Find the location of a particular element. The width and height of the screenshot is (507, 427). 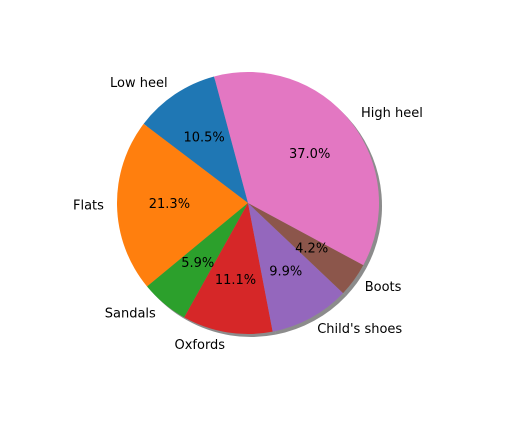

pie-slice-child-s-shoes is located at coordinates (296, 267).